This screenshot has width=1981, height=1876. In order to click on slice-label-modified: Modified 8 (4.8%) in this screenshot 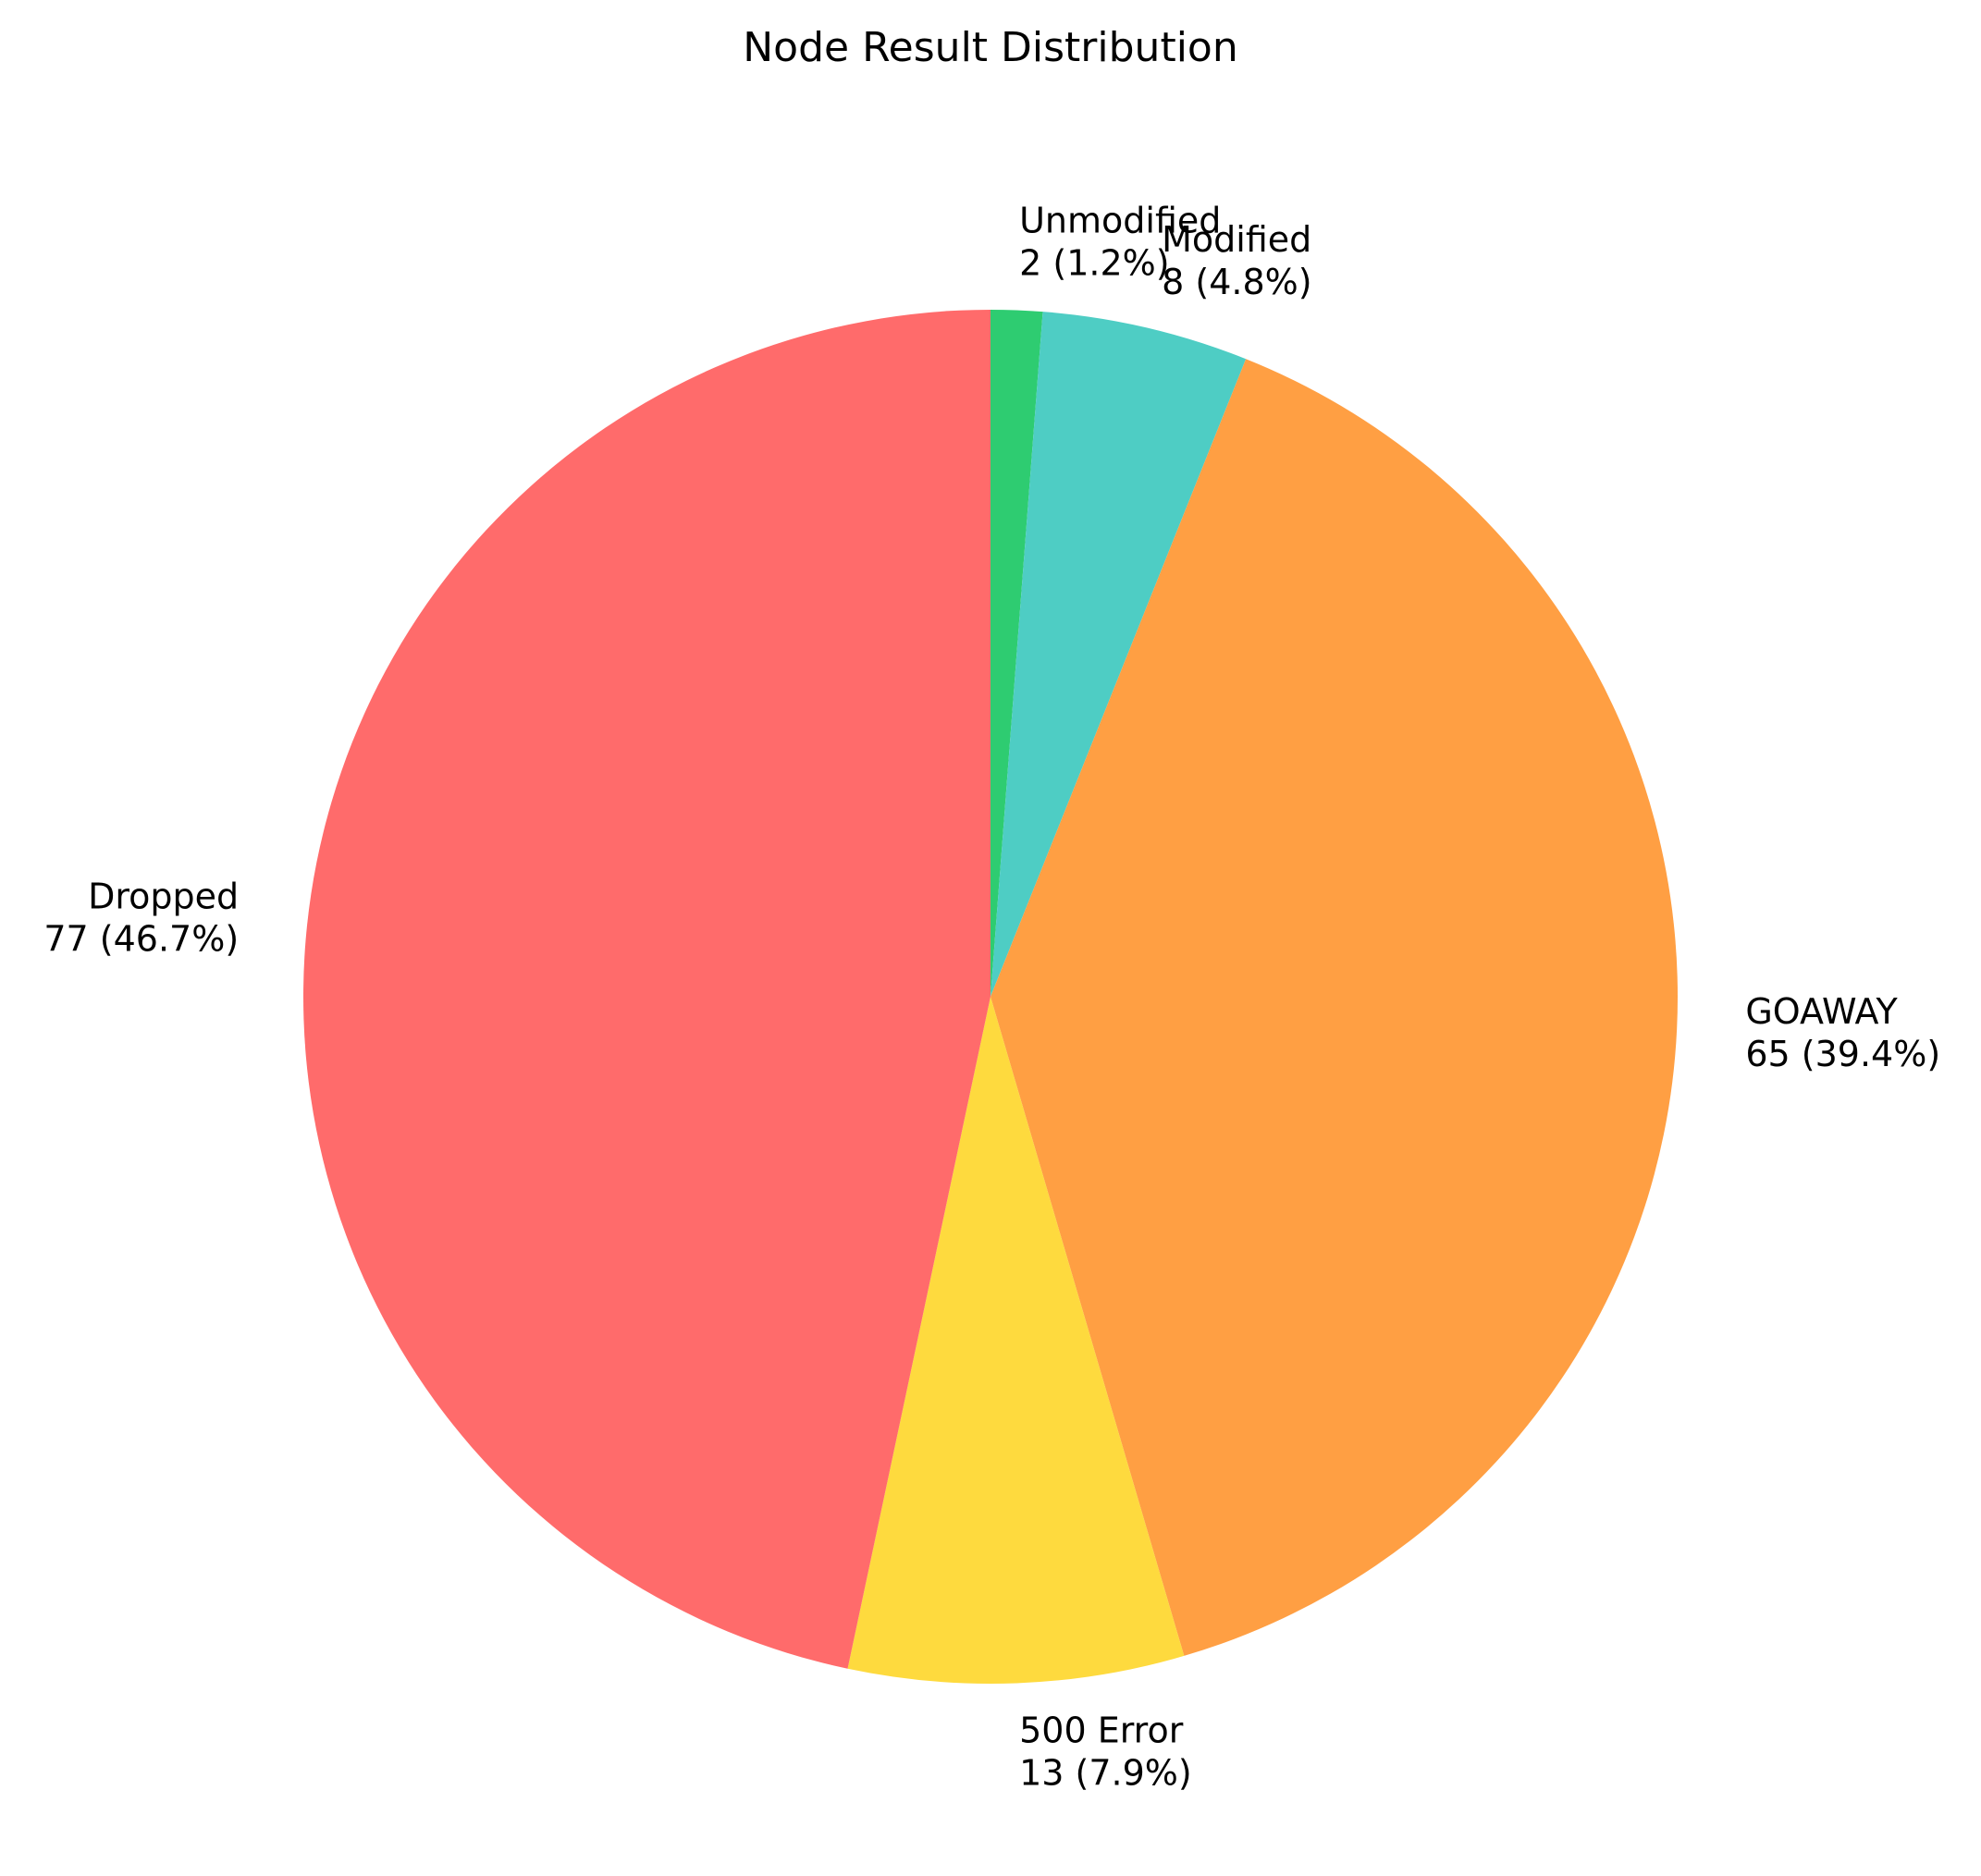, I will do `click(1236, 260)`.